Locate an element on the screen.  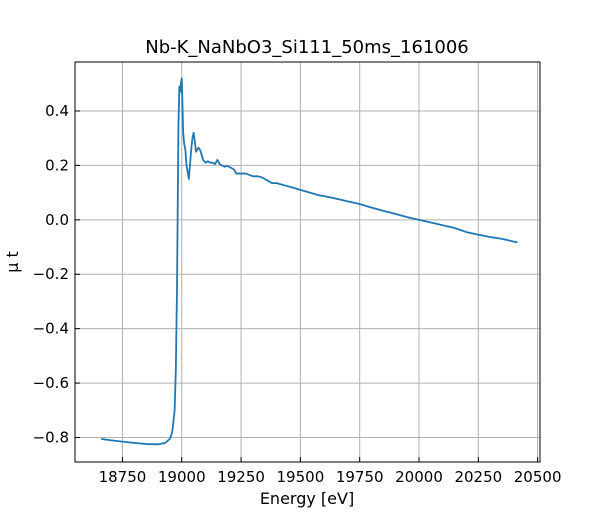
x-tick-label: 20500 is located at coordinates (538, 477).